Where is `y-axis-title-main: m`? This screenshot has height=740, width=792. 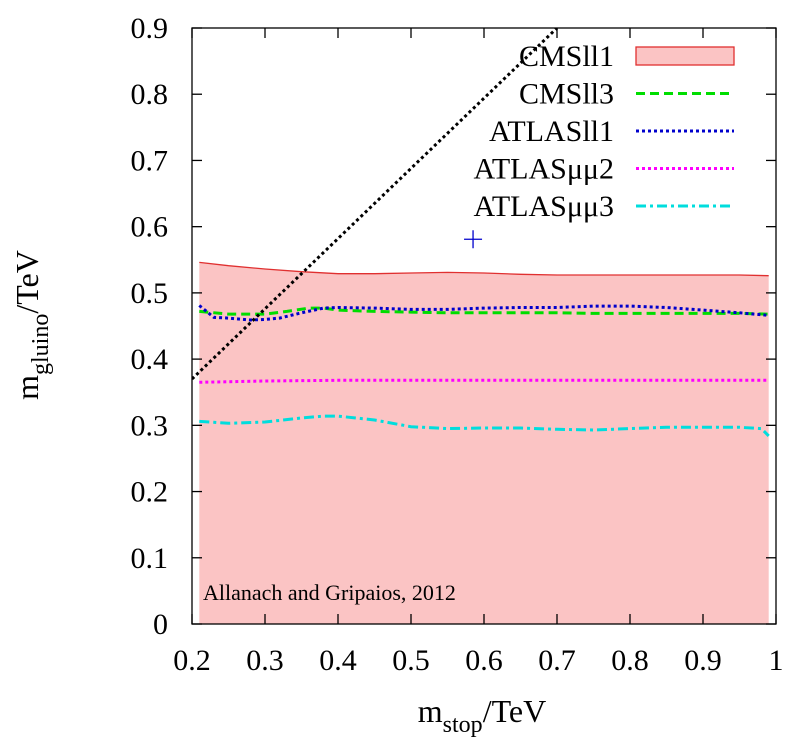 y-axis-title-main: m is located at coordinates (27, 387).